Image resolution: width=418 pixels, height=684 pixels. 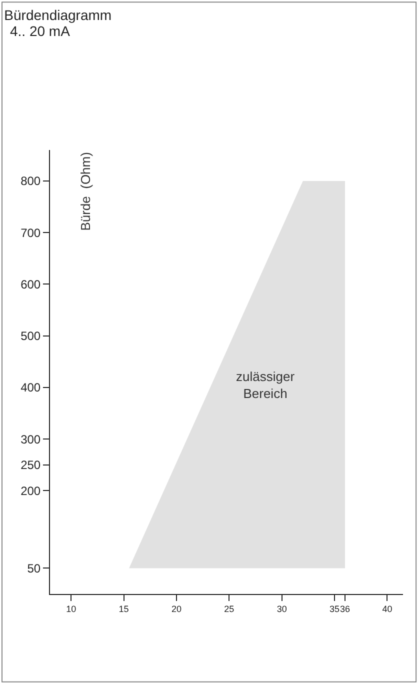 I want to click on y-tick-label: 700, so click(x=30, y=233).